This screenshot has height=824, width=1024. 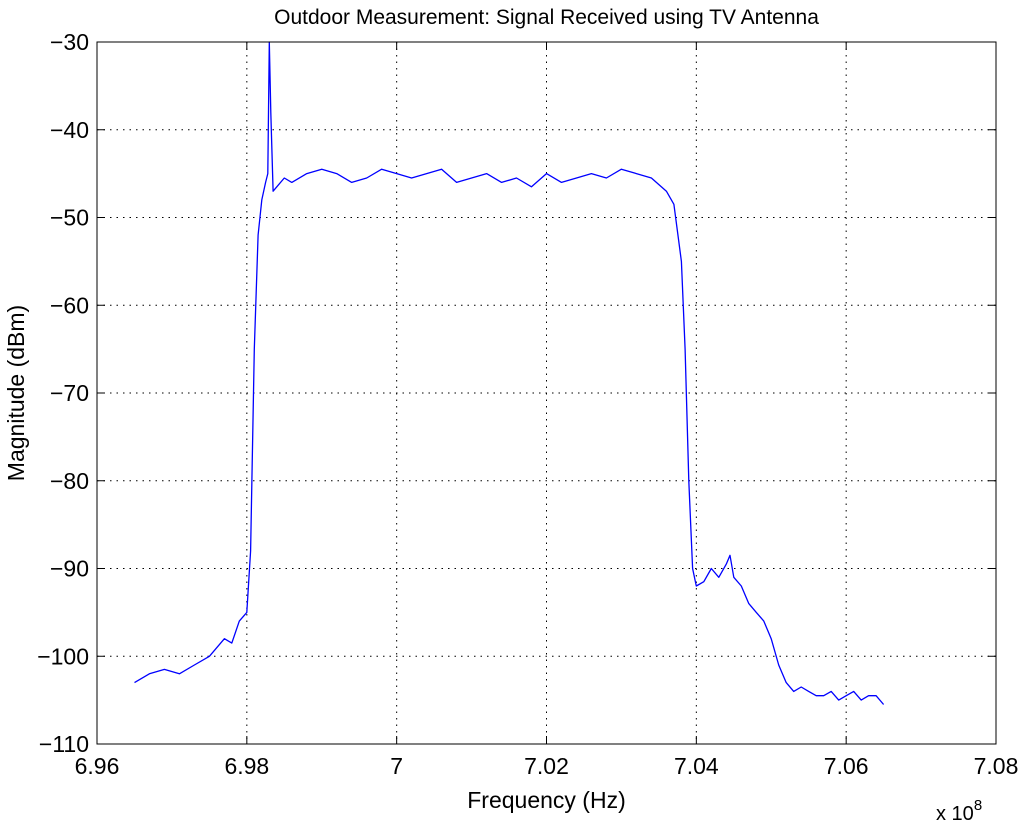 What do you see at coordinates (64, 744) in the screenshot?
I see `y-tick-label: −110` at bounding box center [64, 744].